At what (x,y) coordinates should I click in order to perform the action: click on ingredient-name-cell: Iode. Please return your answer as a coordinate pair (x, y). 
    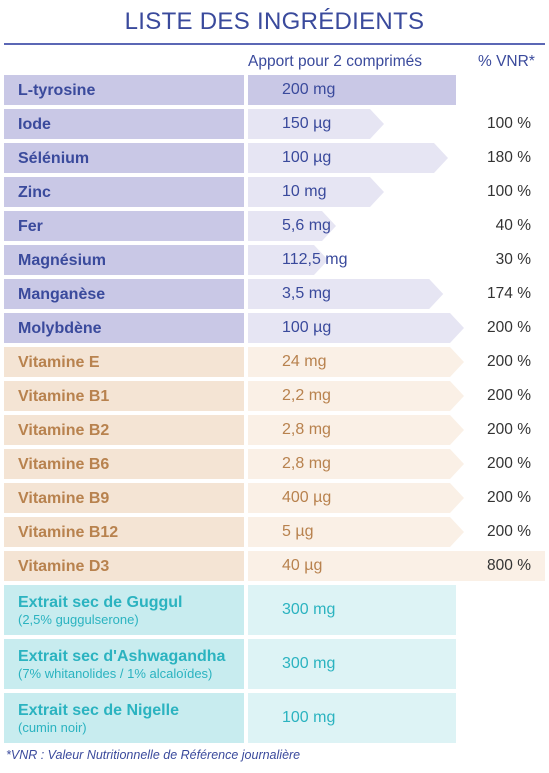
    Looking at the image, I should click on (124, 124).